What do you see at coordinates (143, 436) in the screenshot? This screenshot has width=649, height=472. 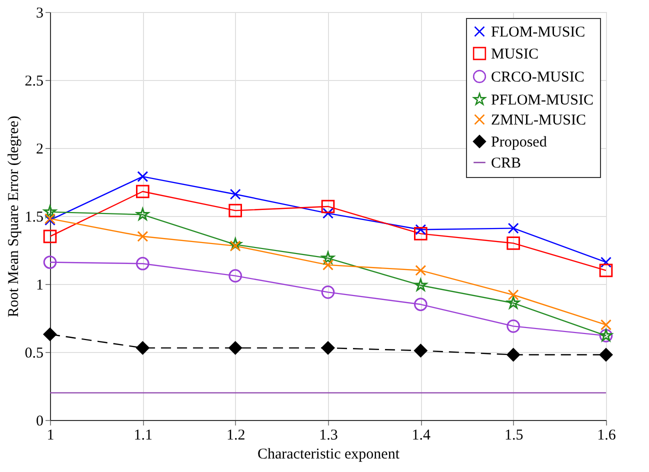 I see `x-tick-label: 1.1` at bounding box center [143, 436].